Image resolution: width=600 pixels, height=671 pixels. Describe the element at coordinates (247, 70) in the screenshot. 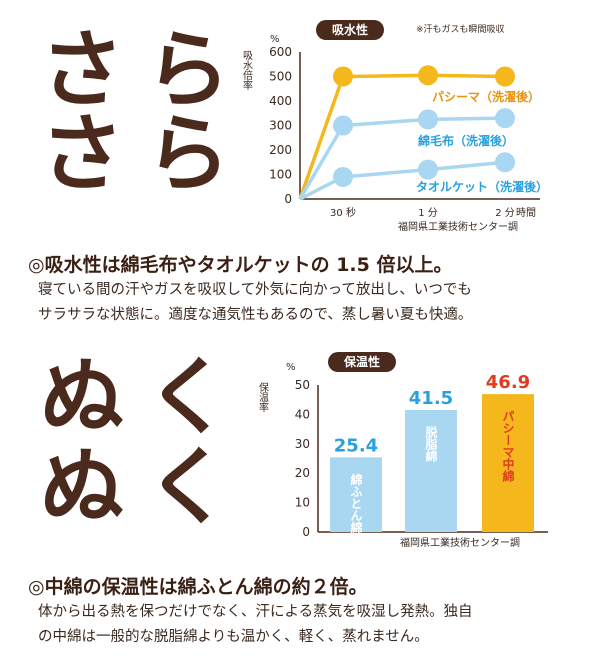

I see `y-axis-label: 吸水倍率` at that location.